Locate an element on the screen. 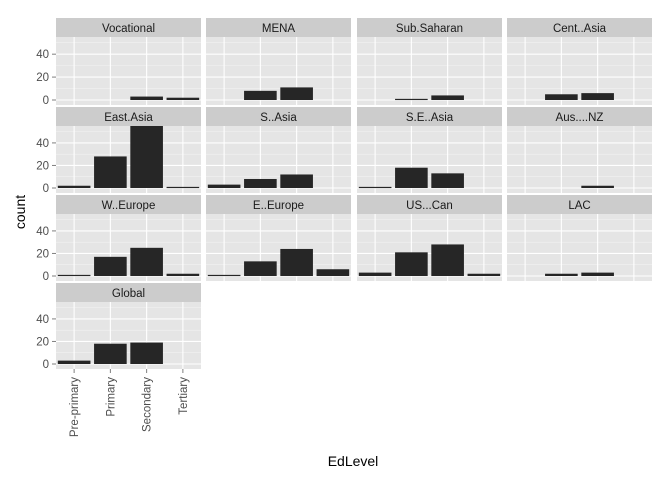  bar-us-can-pre-primary is located at coordinates (375, 274).